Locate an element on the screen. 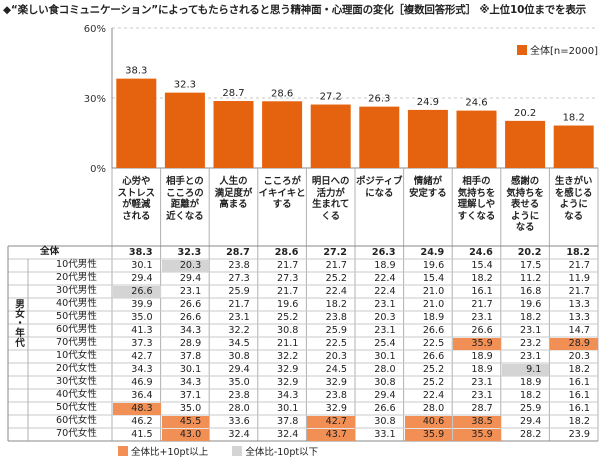 The width and height of the screenshot is (600, 458). bar-value-label: 28.6 is located at coordinates (282, 93).